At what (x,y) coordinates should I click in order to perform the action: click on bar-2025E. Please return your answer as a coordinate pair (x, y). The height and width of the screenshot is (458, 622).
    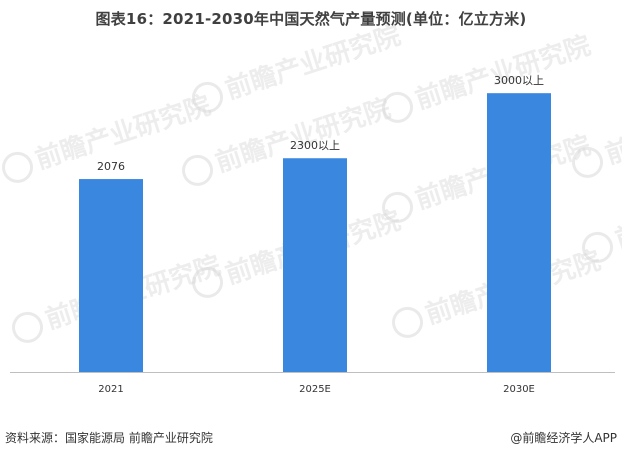
    Looking at the image, I should click on (315, 265).